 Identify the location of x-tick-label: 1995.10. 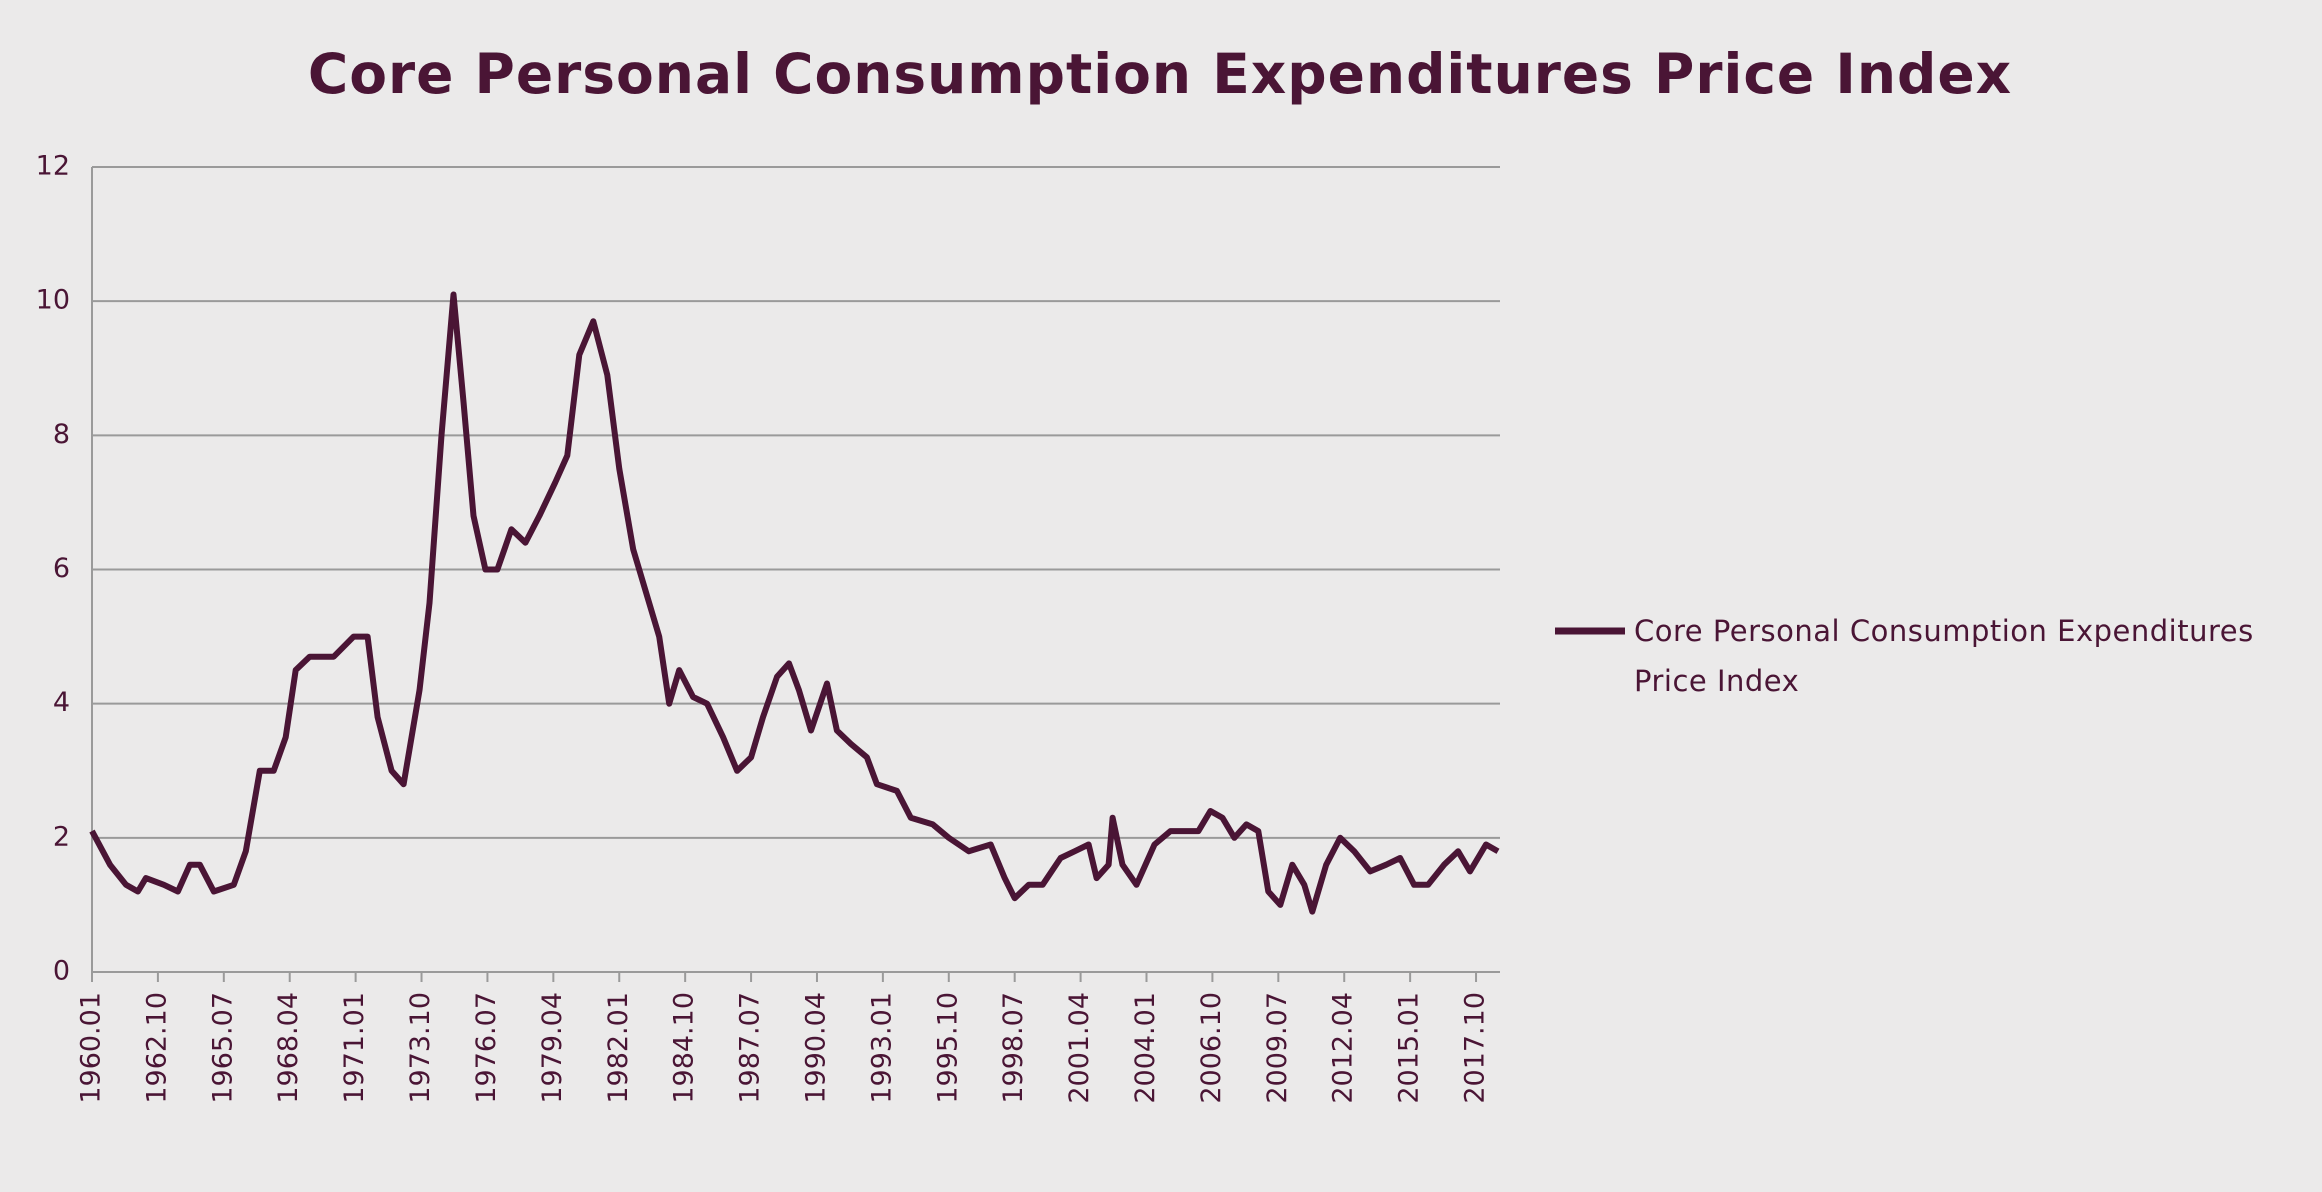
(947, 1048).